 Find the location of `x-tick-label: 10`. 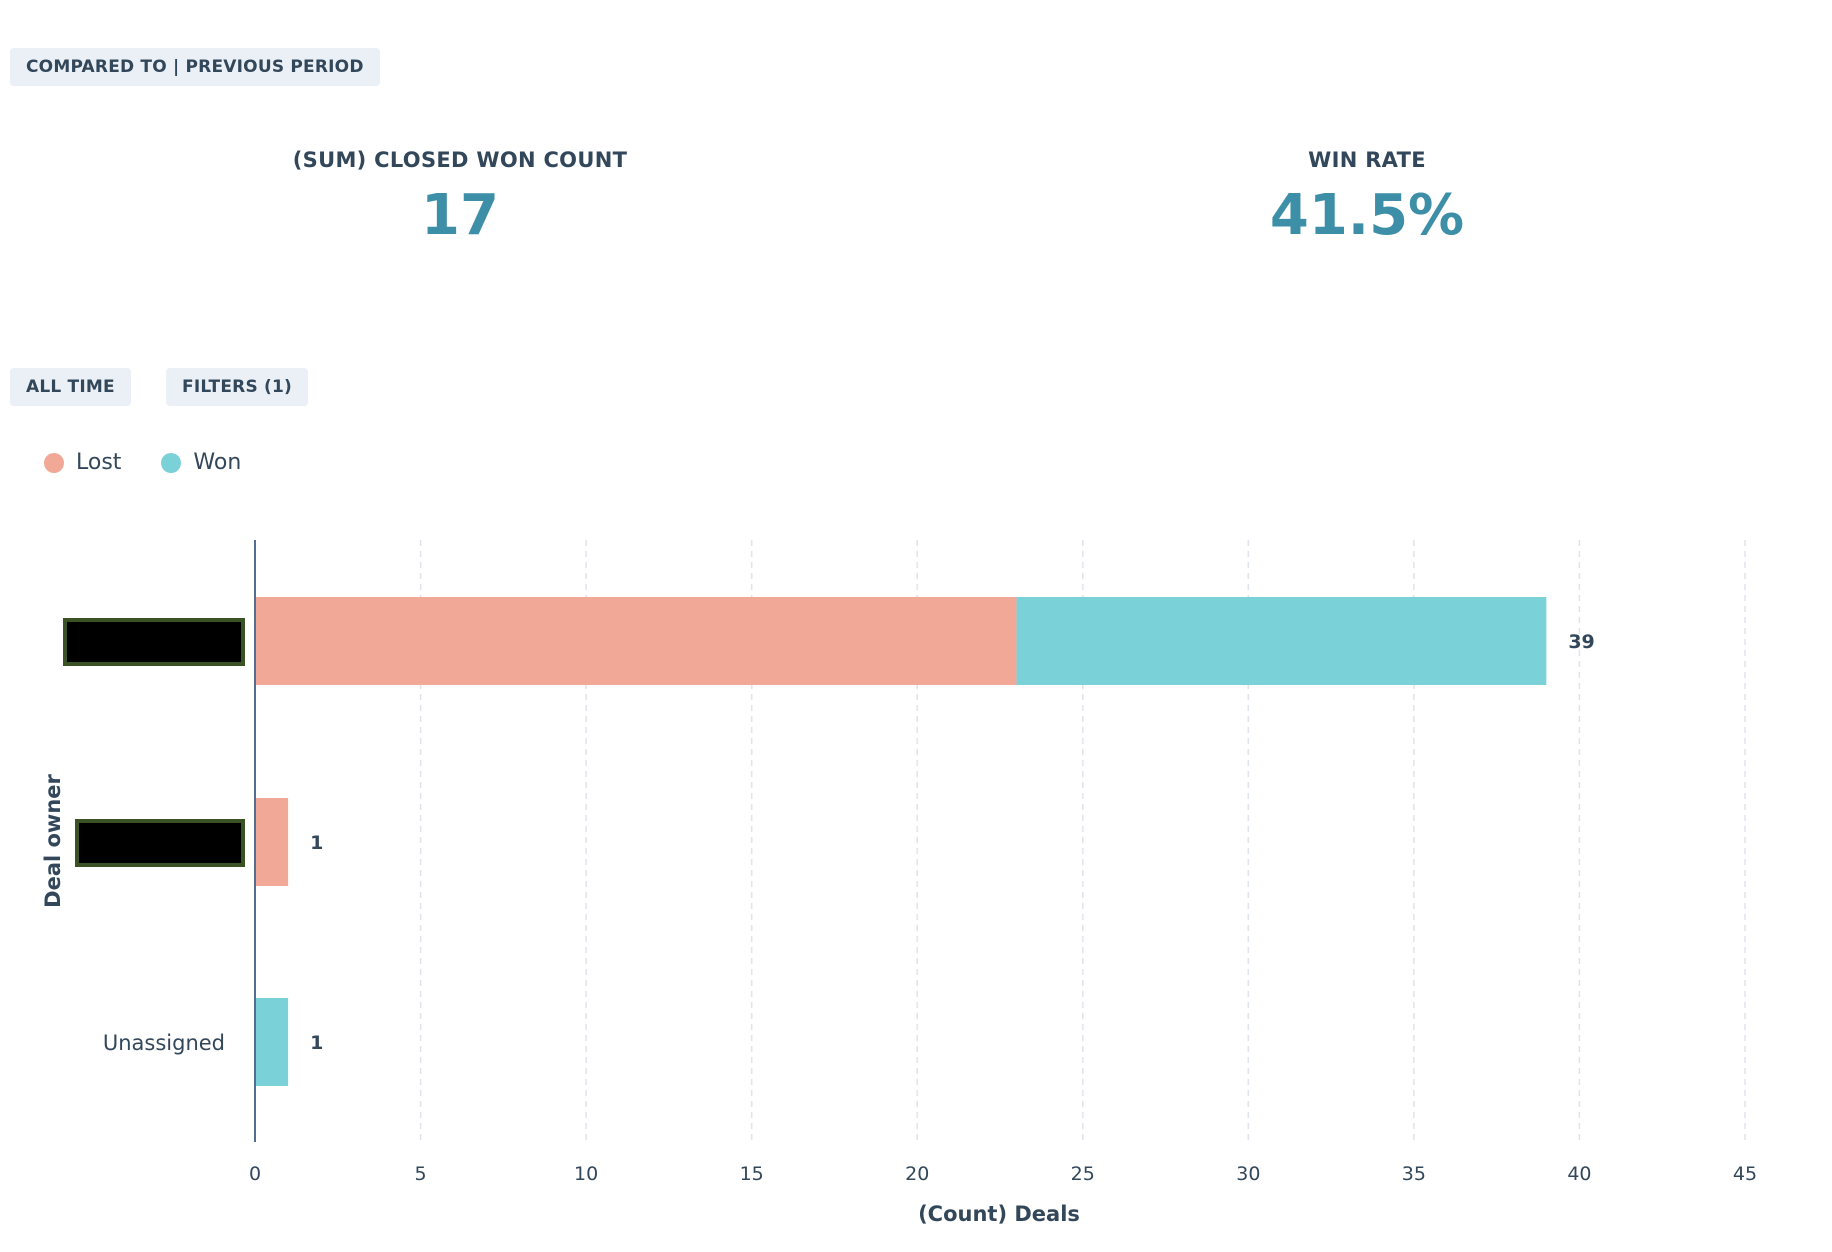

x-tick-label: 10 is located at coordinates (586, 1174).